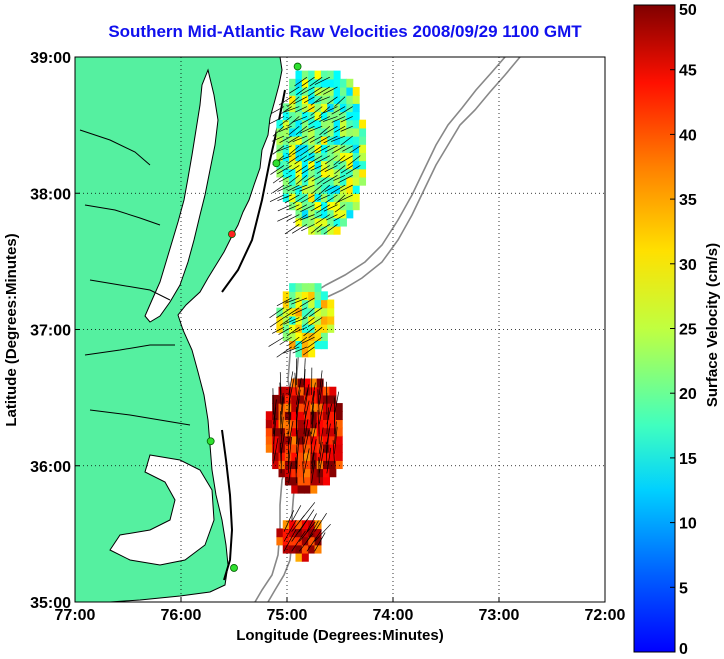  I want to click on colorbar, so click(654, 328).